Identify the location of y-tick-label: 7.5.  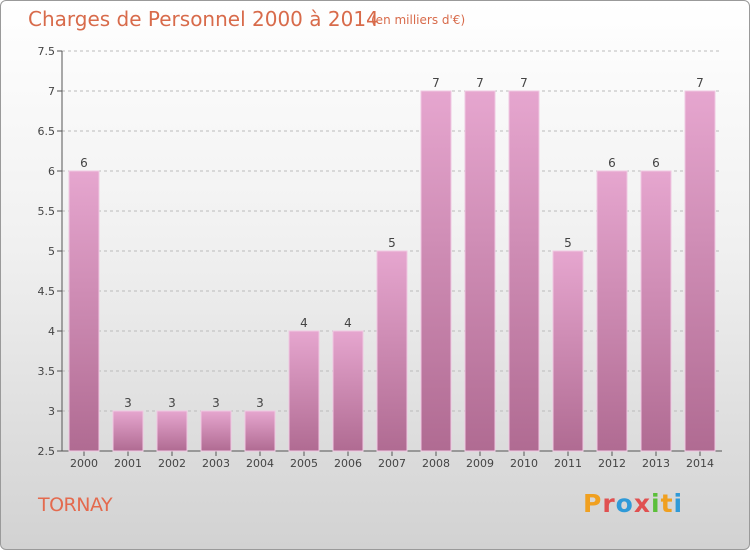
(47, 51).